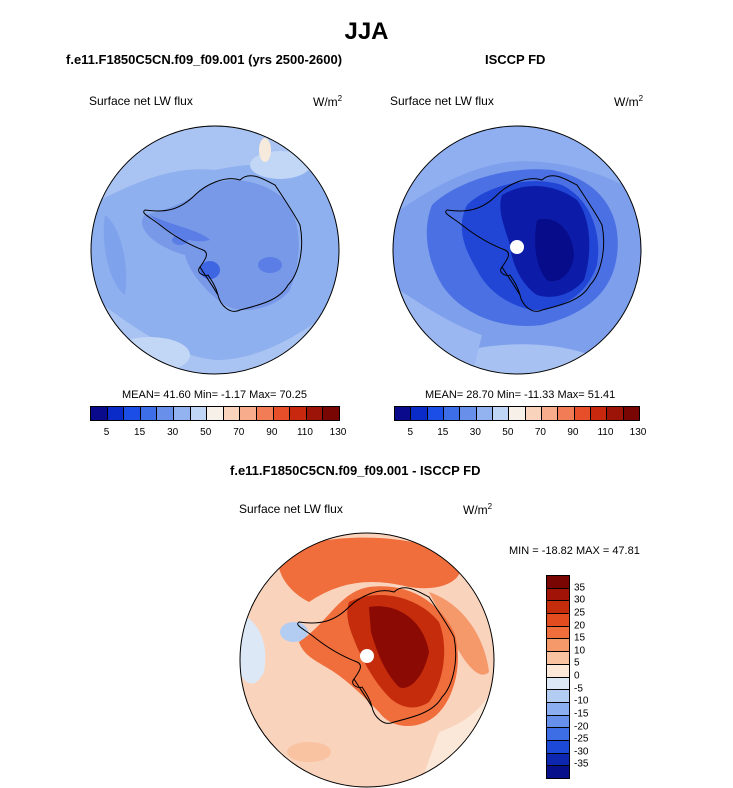  What do you see at coordinates (215, 250) in the screenshot?
I see `map-left` at bounding box center [215, 250].